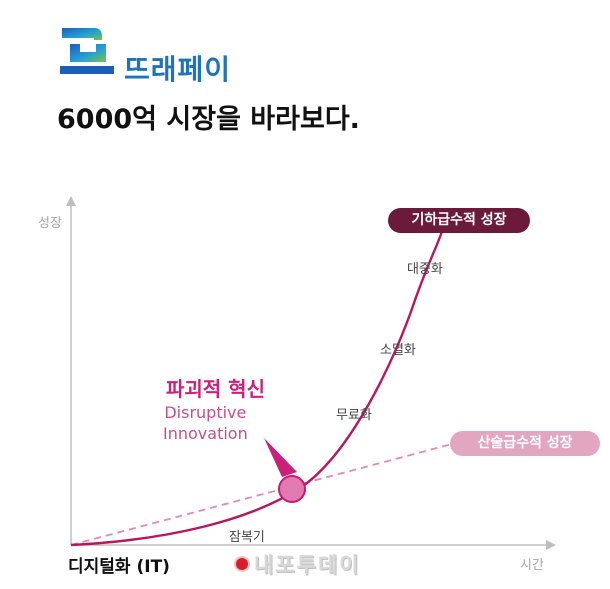  What do you see at coordinates (215, 389) in the screenshot?
I see `disruption-title: 파괴적 혁신` at bounding box center [215, 389].